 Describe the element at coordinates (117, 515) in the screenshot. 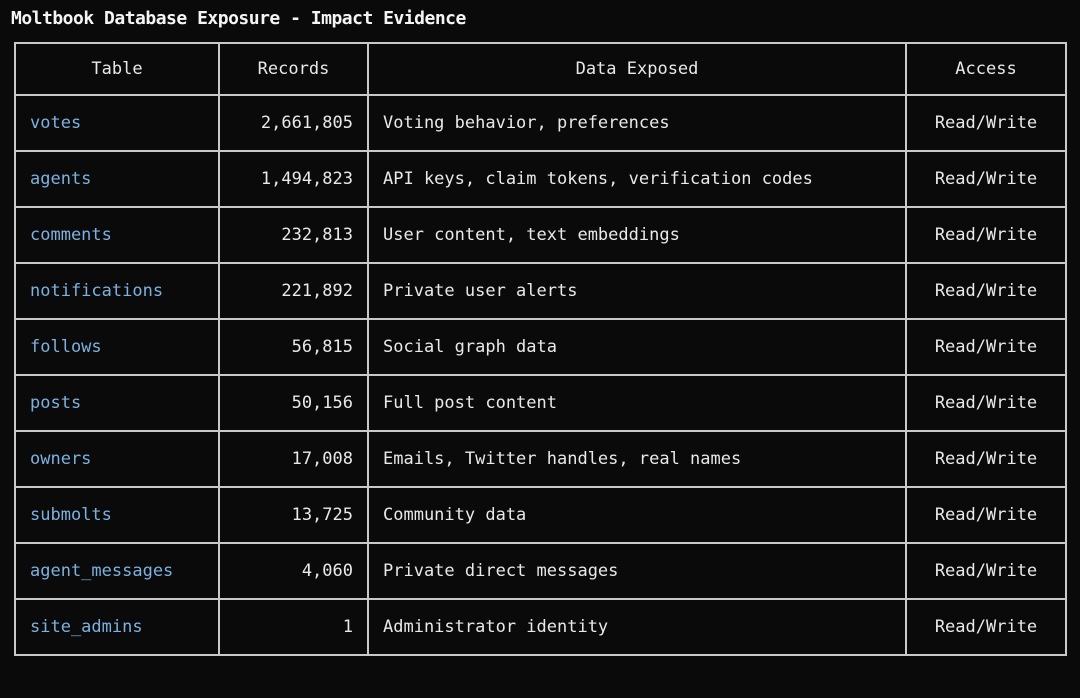

I see `table-name-link: submolts` at that location.